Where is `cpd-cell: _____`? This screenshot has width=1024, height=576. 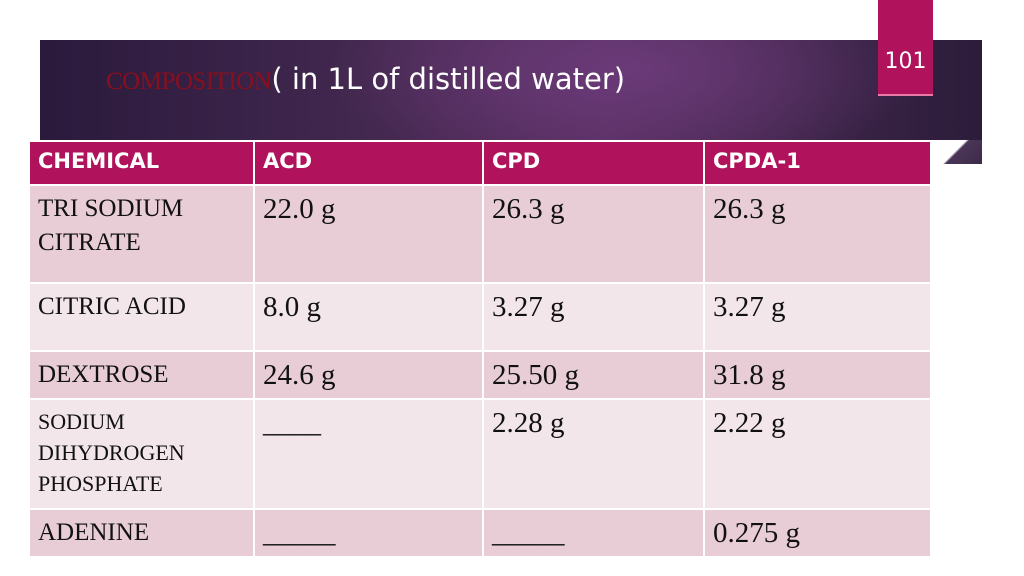 cpd-cell: _____ is located at coordinates (593, 533).